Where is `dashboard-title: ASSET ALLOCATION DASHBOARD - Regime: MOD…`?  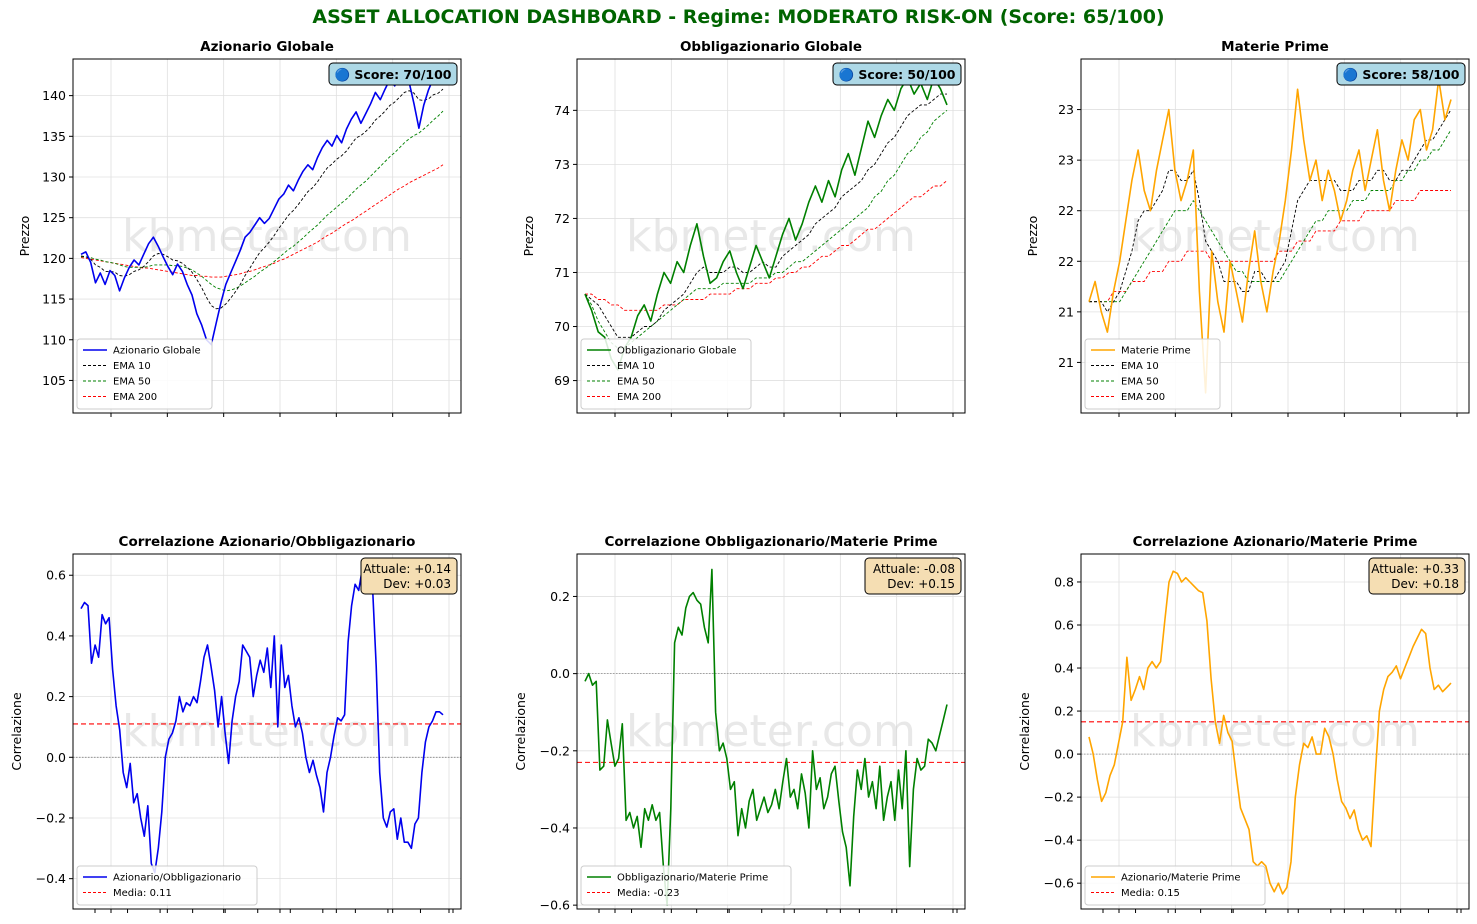 dashboard-title: ASSET ALLOCATION DASHBOARD - Regime: MOD… is located at coordinates (738, 17).